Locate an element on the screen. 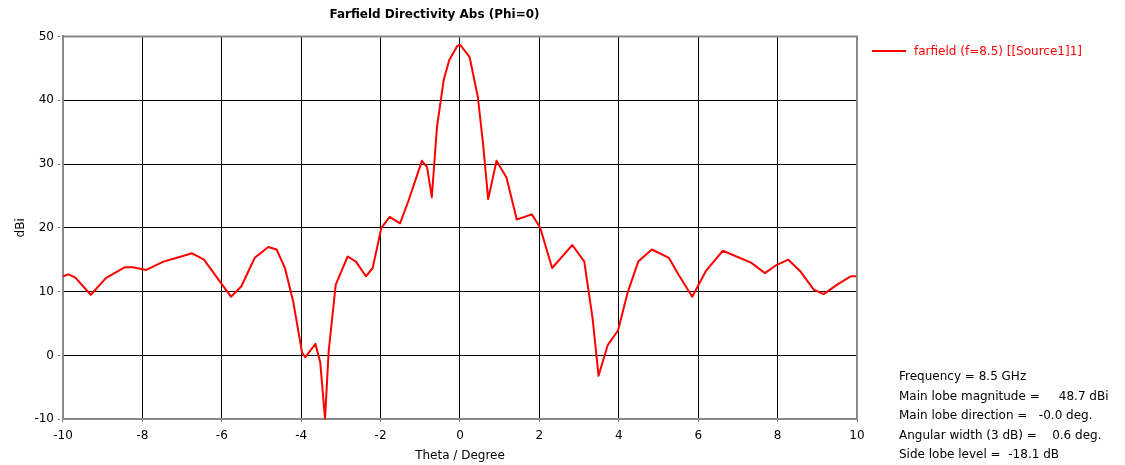 This screenshot has height=465, width=1125. x-tick-label: 10 is located at coordinates (857, 434).